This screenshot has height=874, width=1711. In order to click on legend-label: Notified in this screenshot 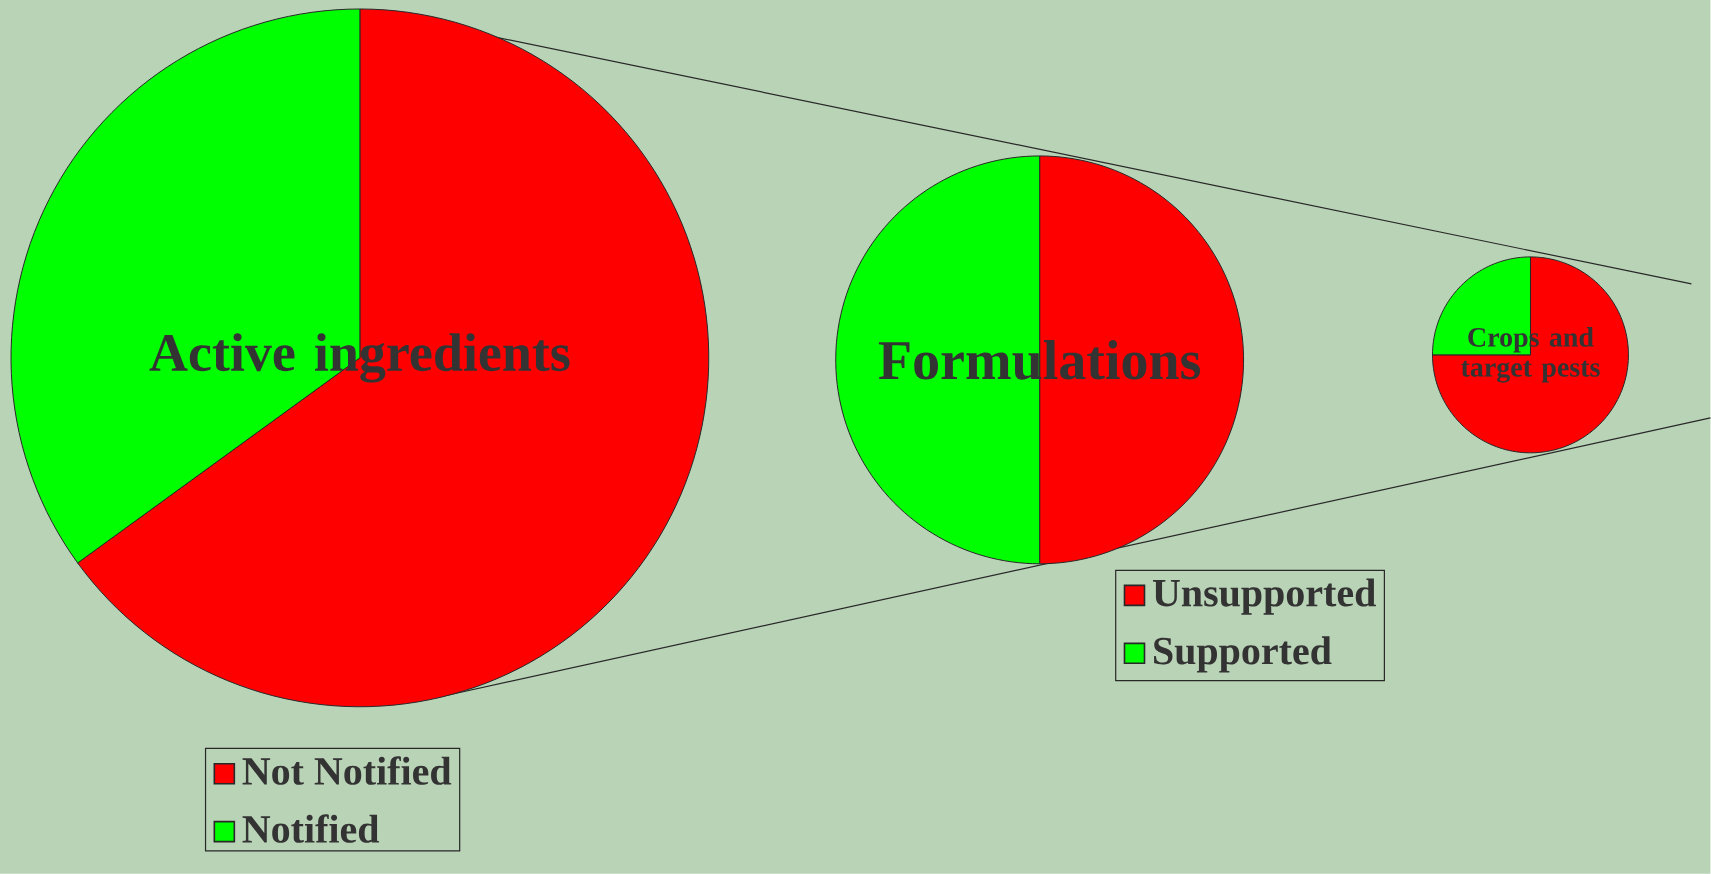, I will do `click(311, 828)`.